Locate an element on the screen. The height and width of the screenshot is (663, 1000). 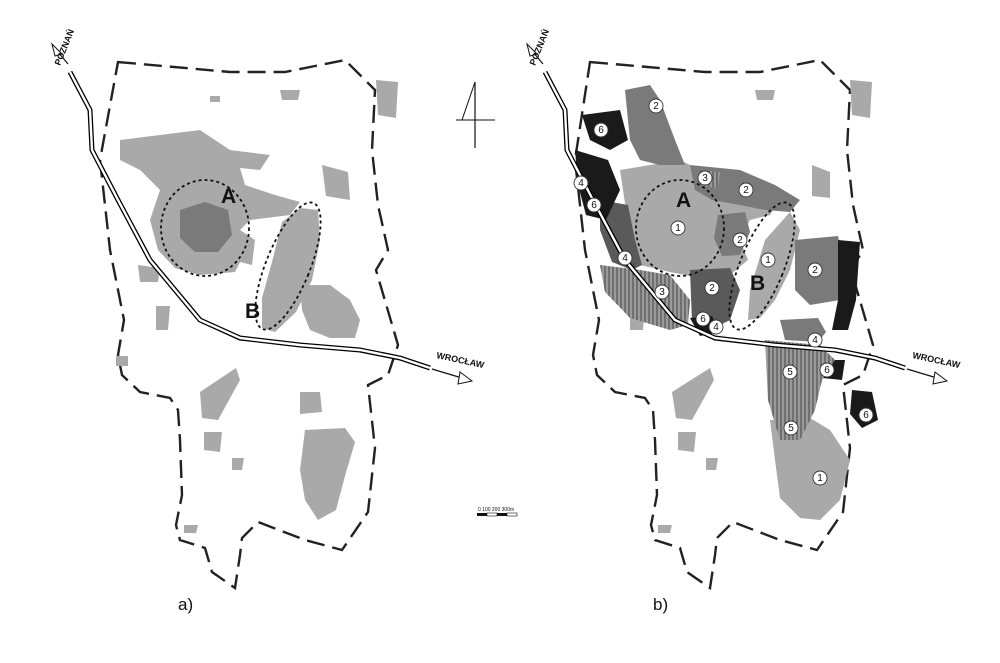
panel-a-label: a) is located at coordinates (185, 604).